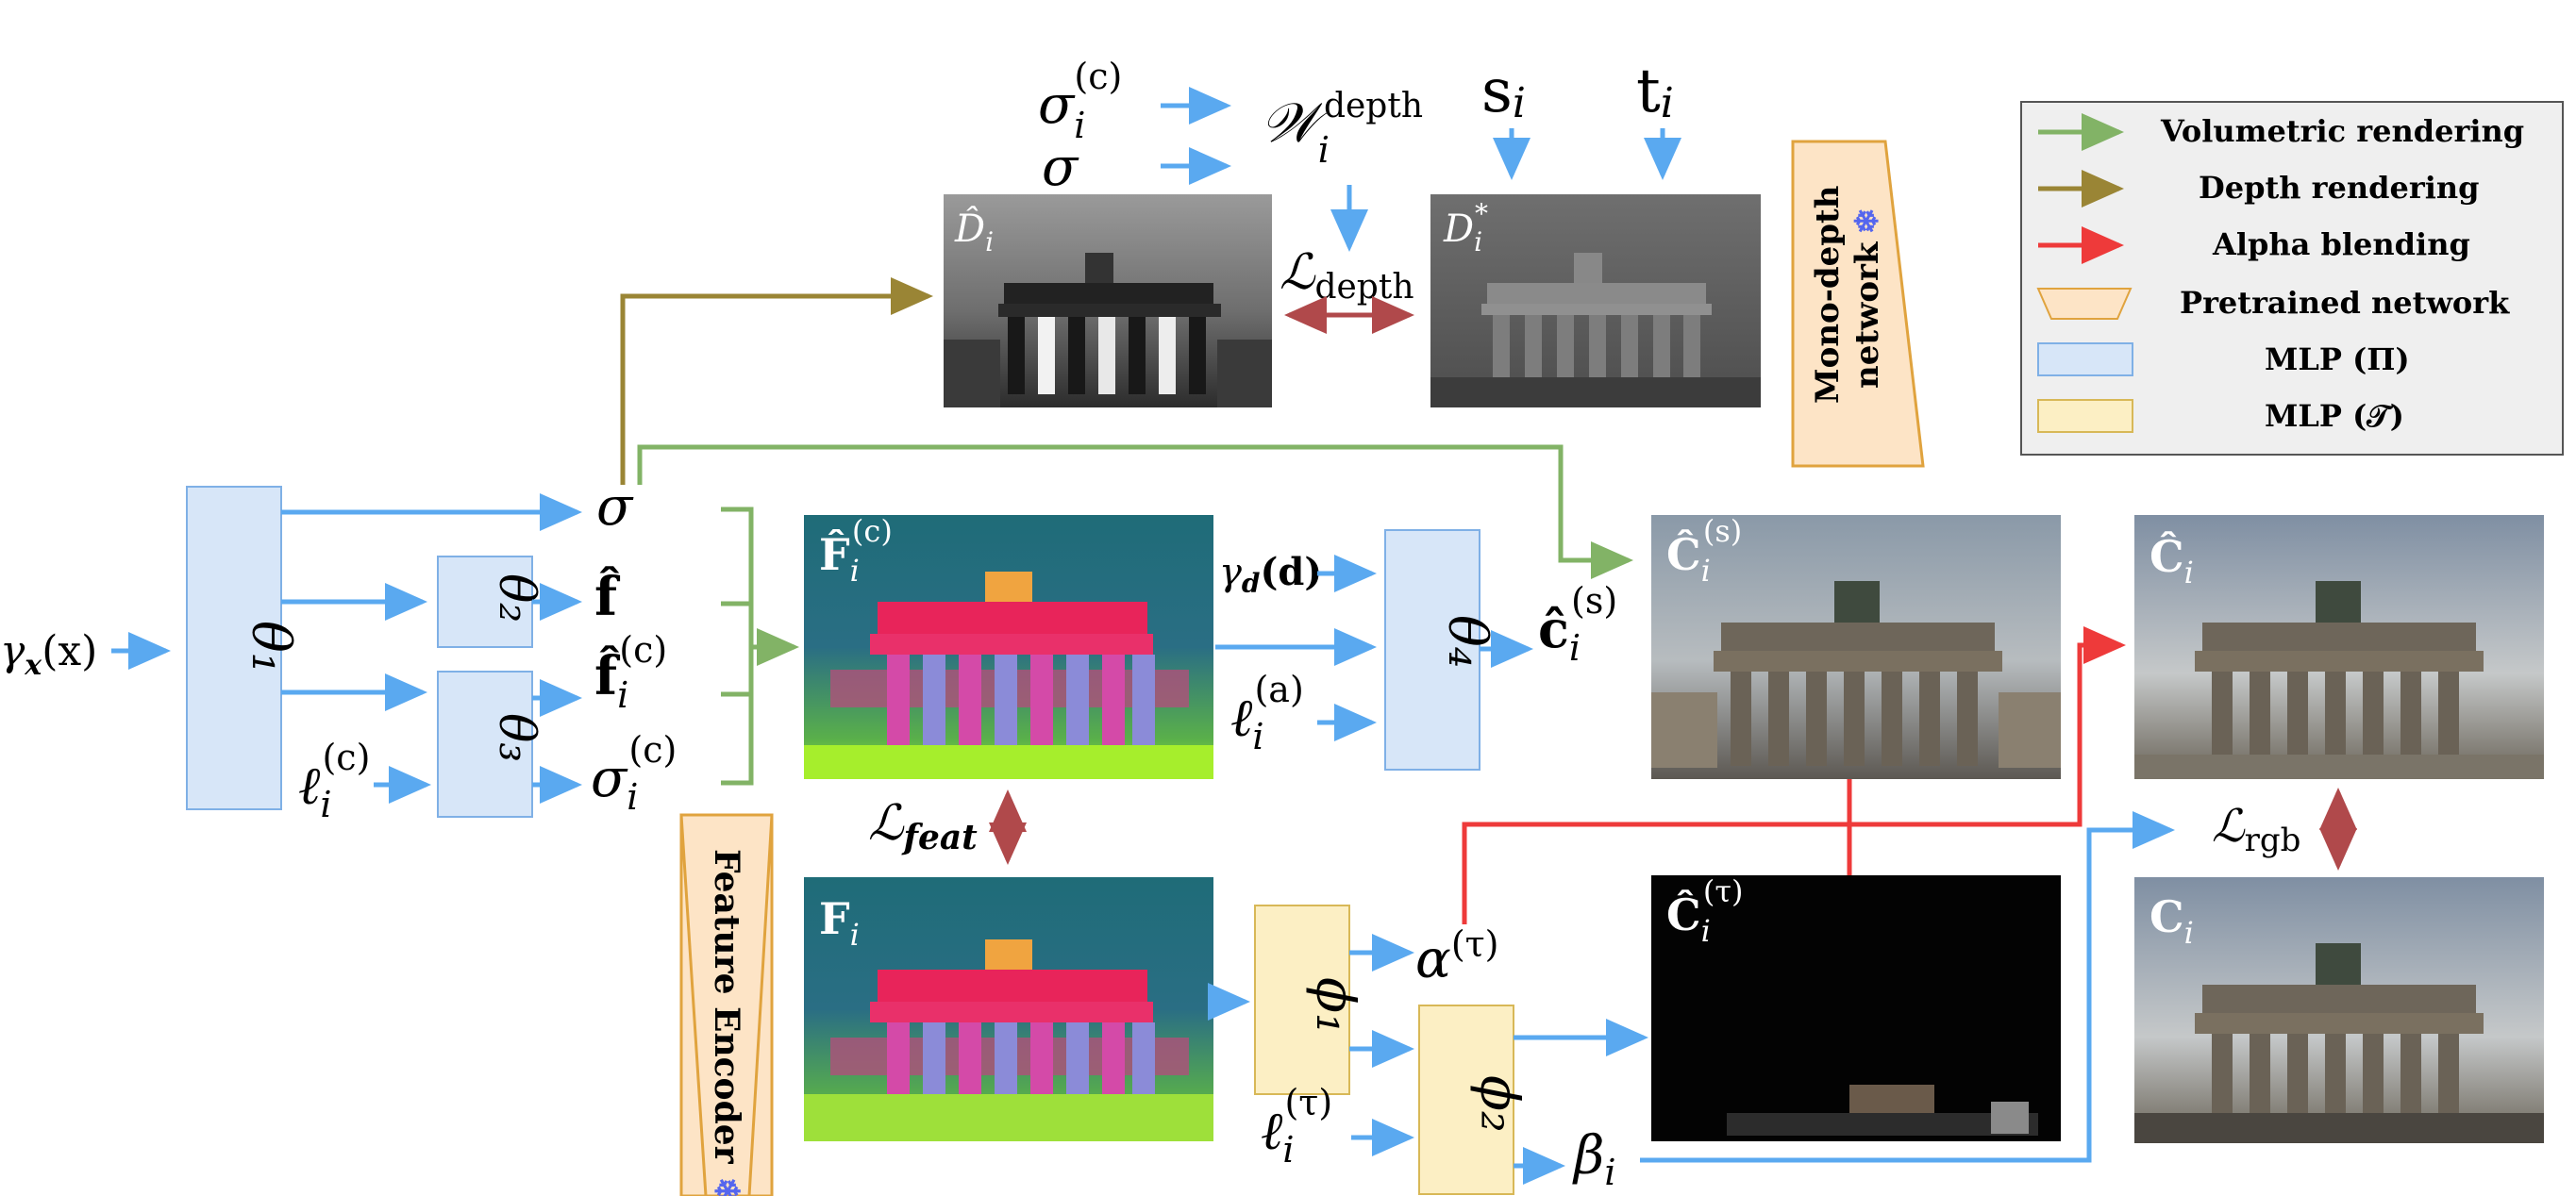 Image resolution: width=2576 pixels, height=1196 pixels. What do you see at coordinates (726, 1186) in the screenshot?
I see `snowflake-icon-2: ❄` at bounding box center [726, 1186].